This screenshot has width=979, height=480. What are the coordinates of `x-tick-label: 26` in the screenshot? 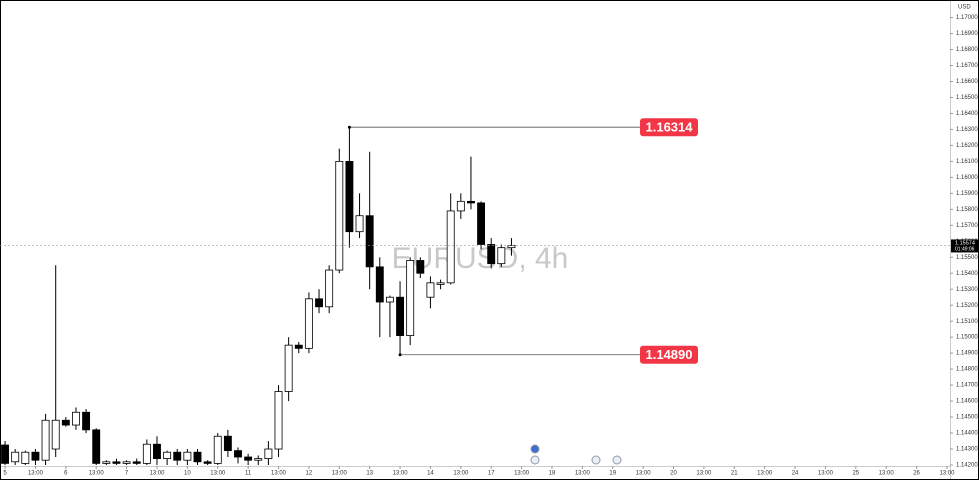 It's located at (916, 474).